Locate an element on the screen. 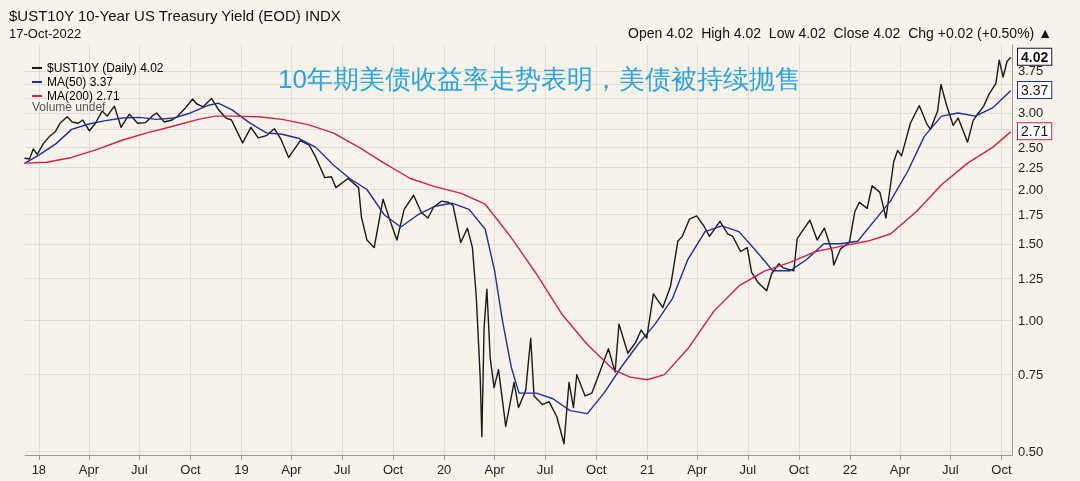  annotation: 2.71 is located at coordinates (1035, 131).